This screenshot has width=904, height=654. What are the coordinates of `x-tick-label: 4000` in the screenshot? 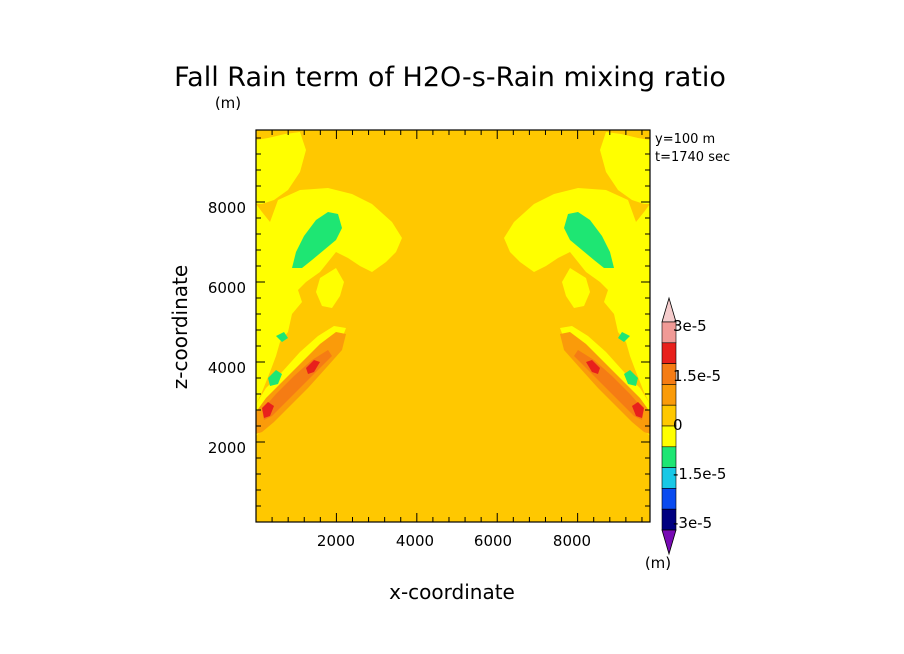 It's located at (415, 541).